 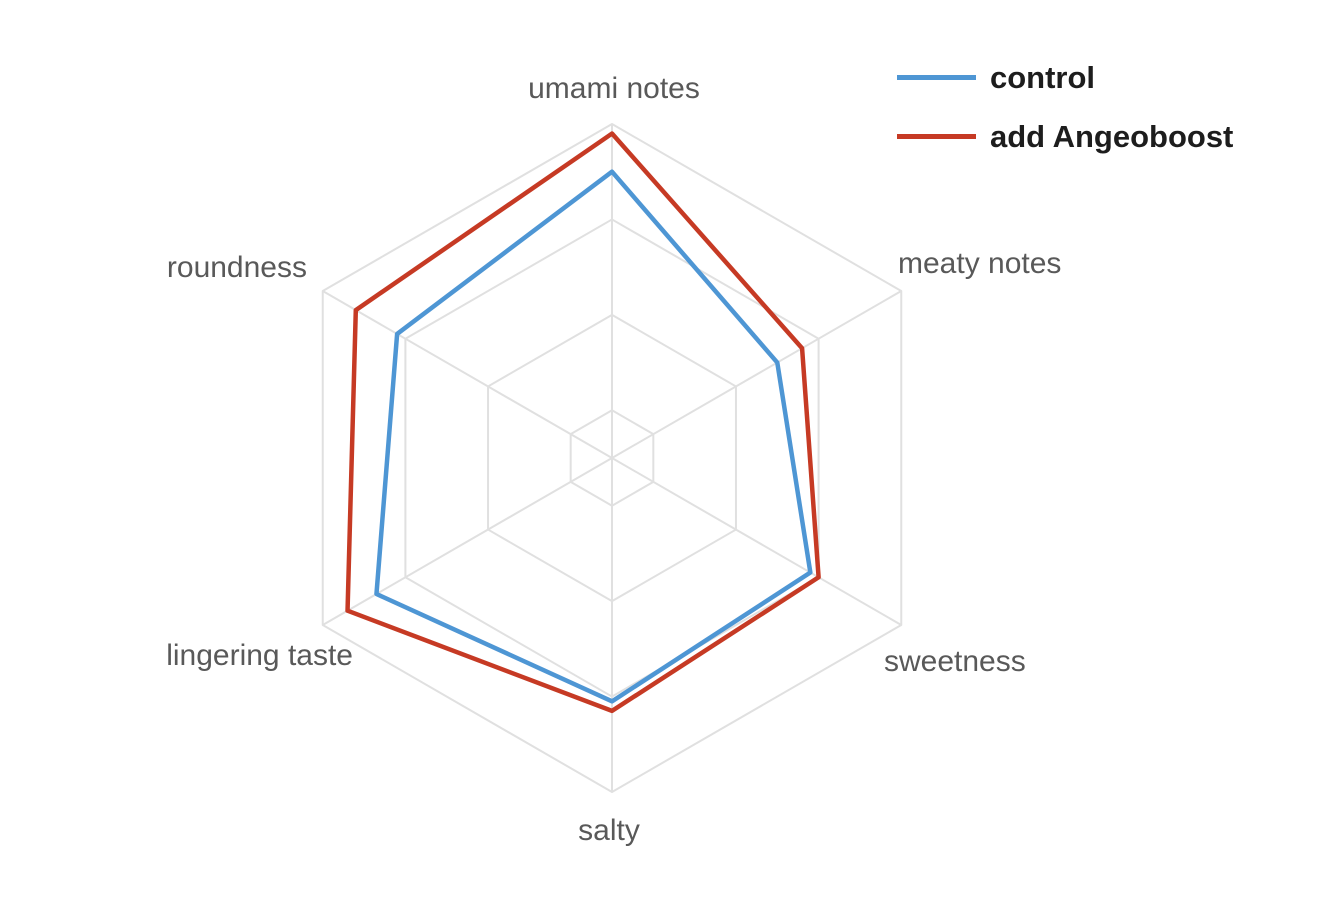 I want to click on legend-label-control: control, so click(x=1043, y=77).